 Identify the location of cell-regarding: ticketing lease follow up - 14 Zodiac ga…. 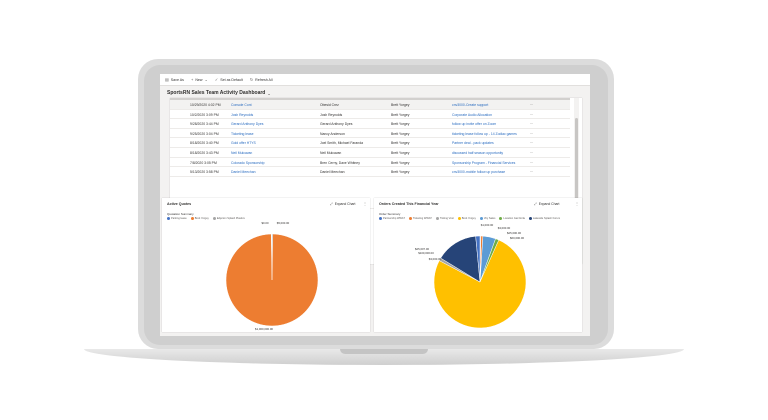
(484, 133).